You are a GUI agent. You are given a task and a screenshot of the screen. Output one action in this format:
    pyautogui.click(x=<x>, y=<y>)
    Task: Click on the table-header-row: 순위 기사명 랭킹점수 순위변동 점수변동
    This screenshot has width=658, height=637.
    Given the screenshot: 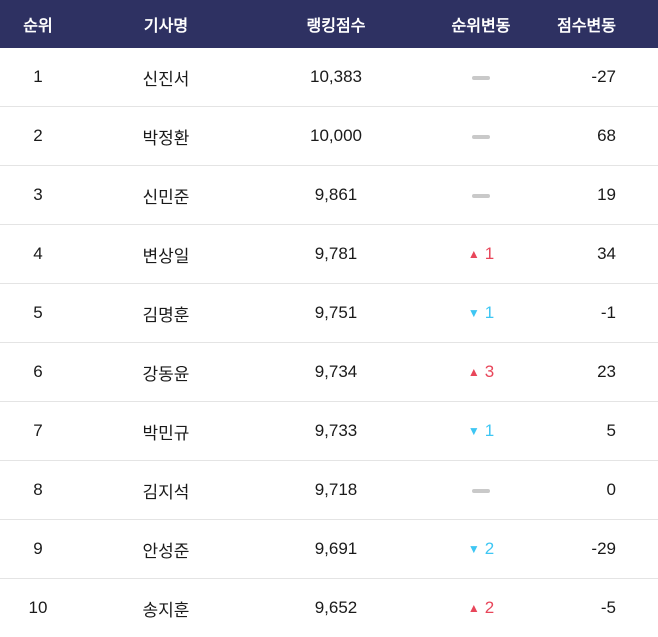 What is the action you would take?
    pyautogui.click(x=329, y=24)
    